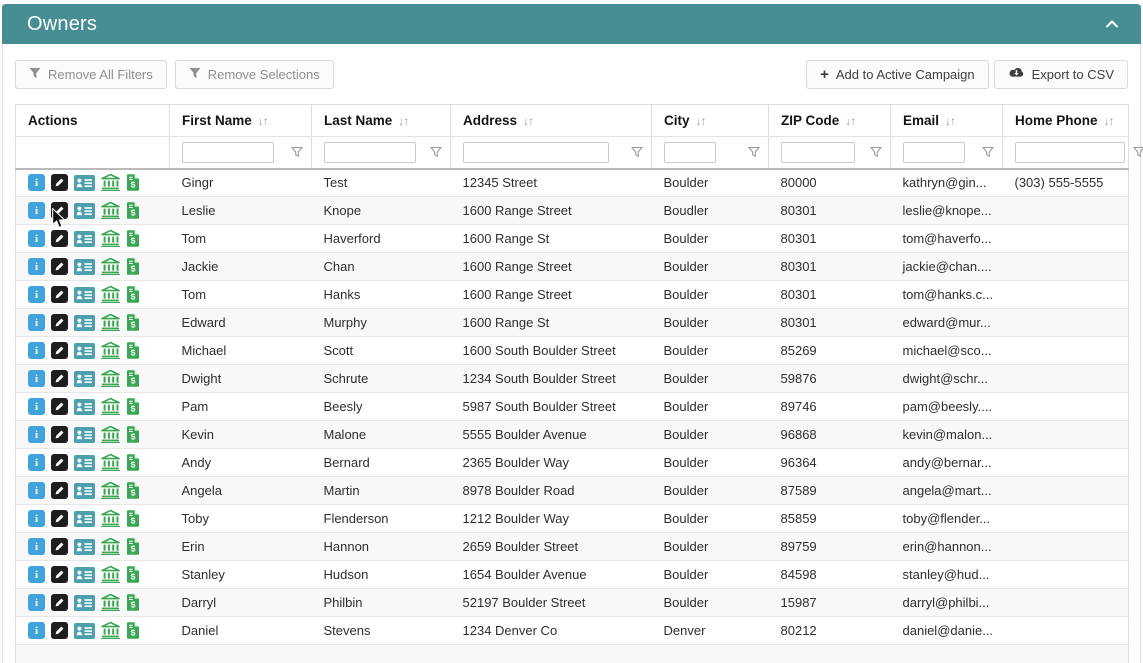 Image resolution: width=1143 pixels, height=663 pixels. What do you see at coordinates (690, 152) in the screenshot?
I see `filter-input-city` at bounding box center [690, 152].